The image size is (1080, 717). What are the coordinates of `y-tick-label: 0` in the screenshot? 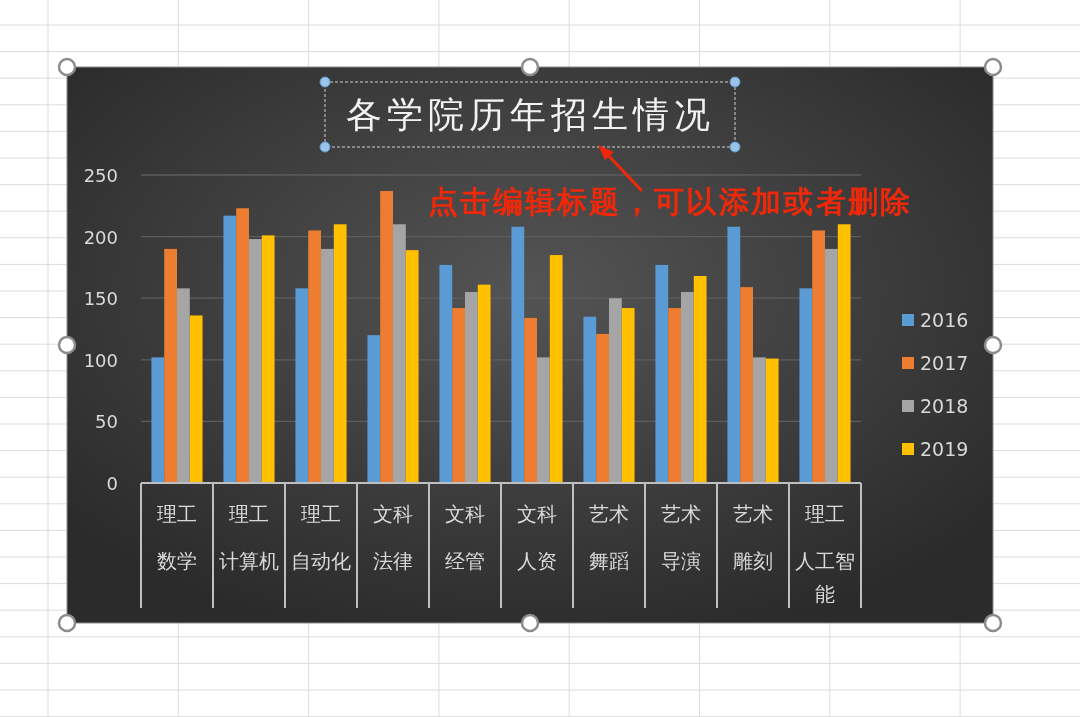 It's located at (112, 483).